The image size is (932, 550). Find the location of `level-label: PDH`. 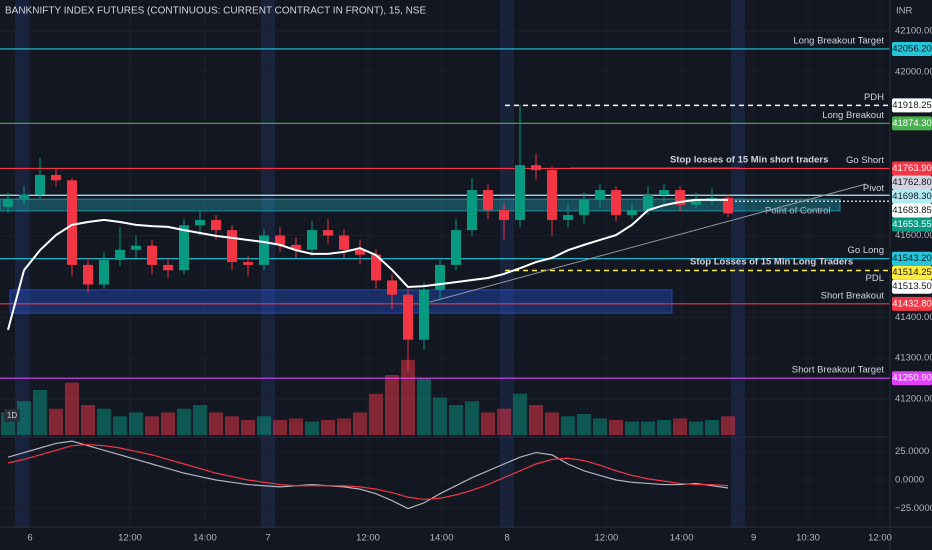

level-label: PDH is located at coordinates (874, 97).